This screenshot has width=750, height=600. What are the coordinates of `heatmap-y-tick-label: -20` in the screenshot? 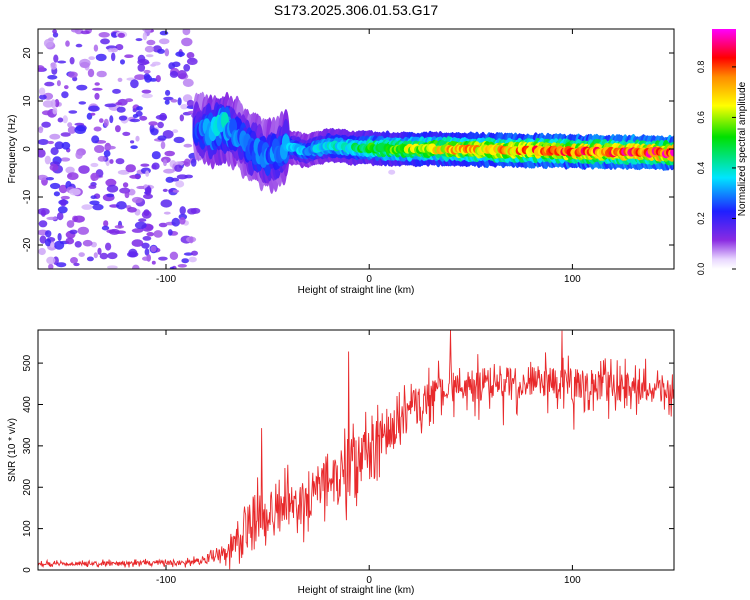 It's located at (27, 244).